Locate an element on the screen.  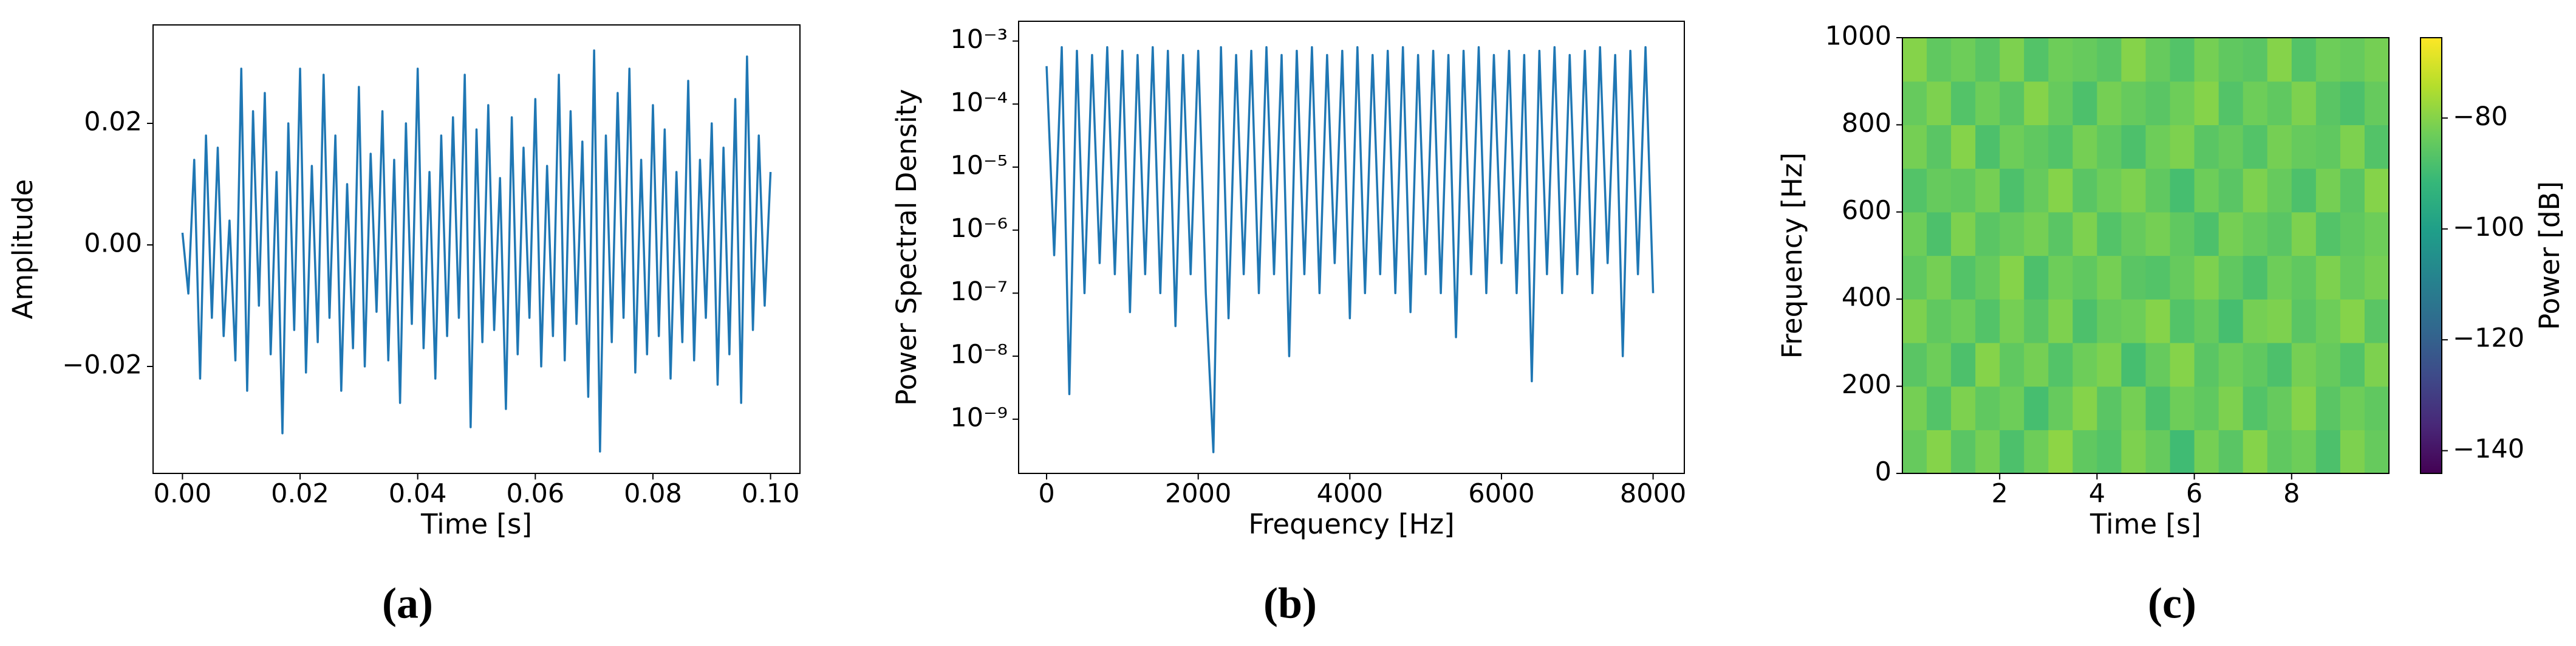
x-tick-label: 6000 is located at coordinates (1501, 494).